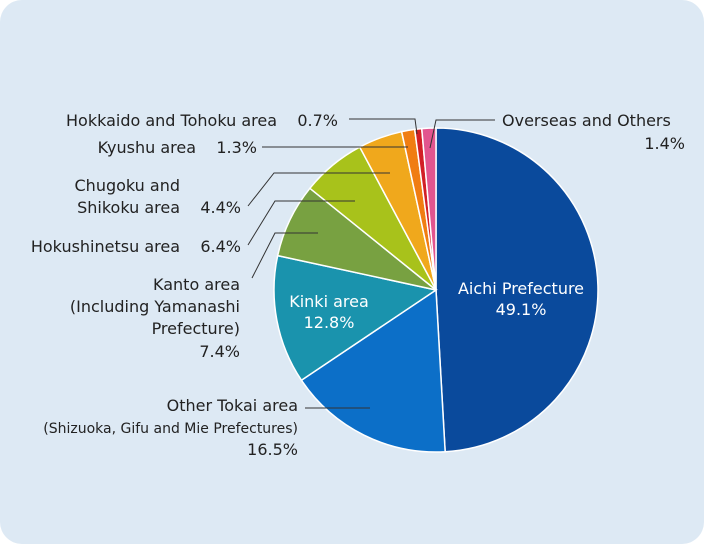  I want to click on slice-value-kinki: 12.8%, so click(329, 322).